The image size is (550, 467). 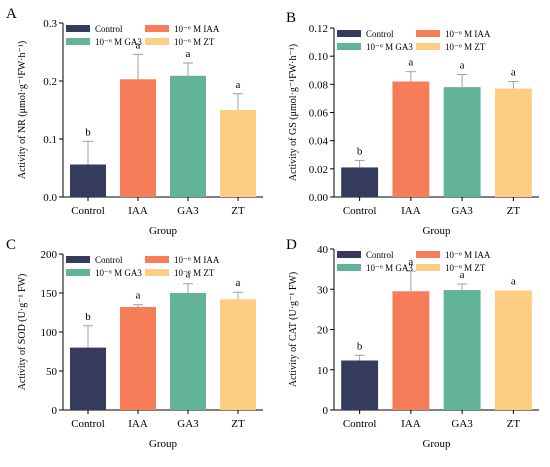 I want to click on y-tick-label: 100, so click(x=49, y=333).